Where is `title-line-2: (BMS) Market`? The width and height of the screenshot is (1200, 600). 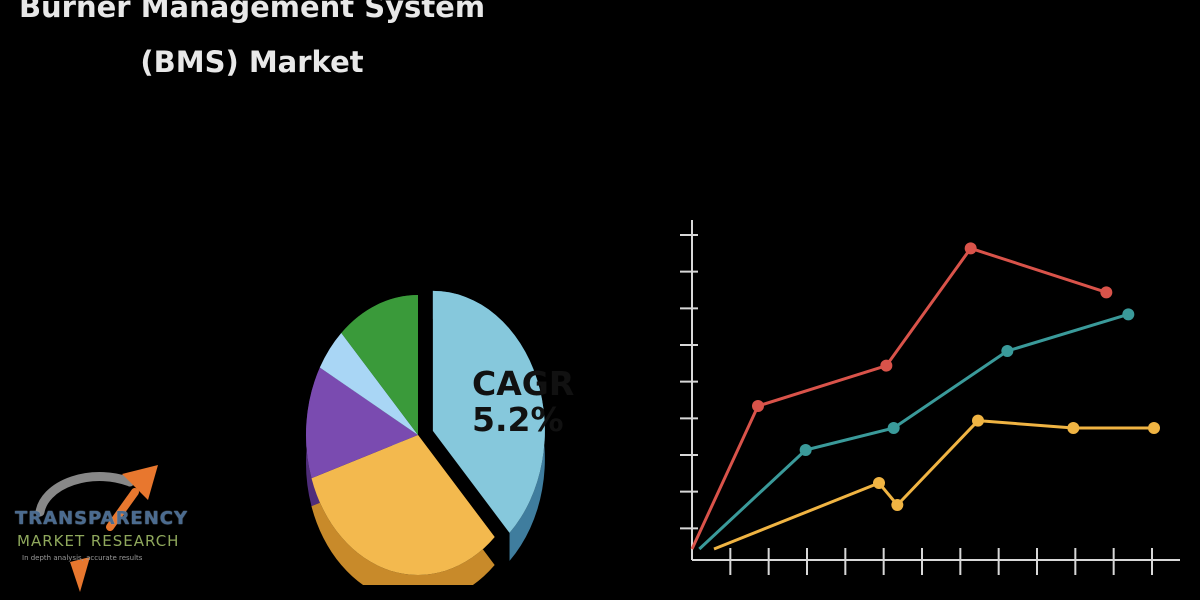
title-line-2: (BMS) Market is located at coordinates (252, 62).